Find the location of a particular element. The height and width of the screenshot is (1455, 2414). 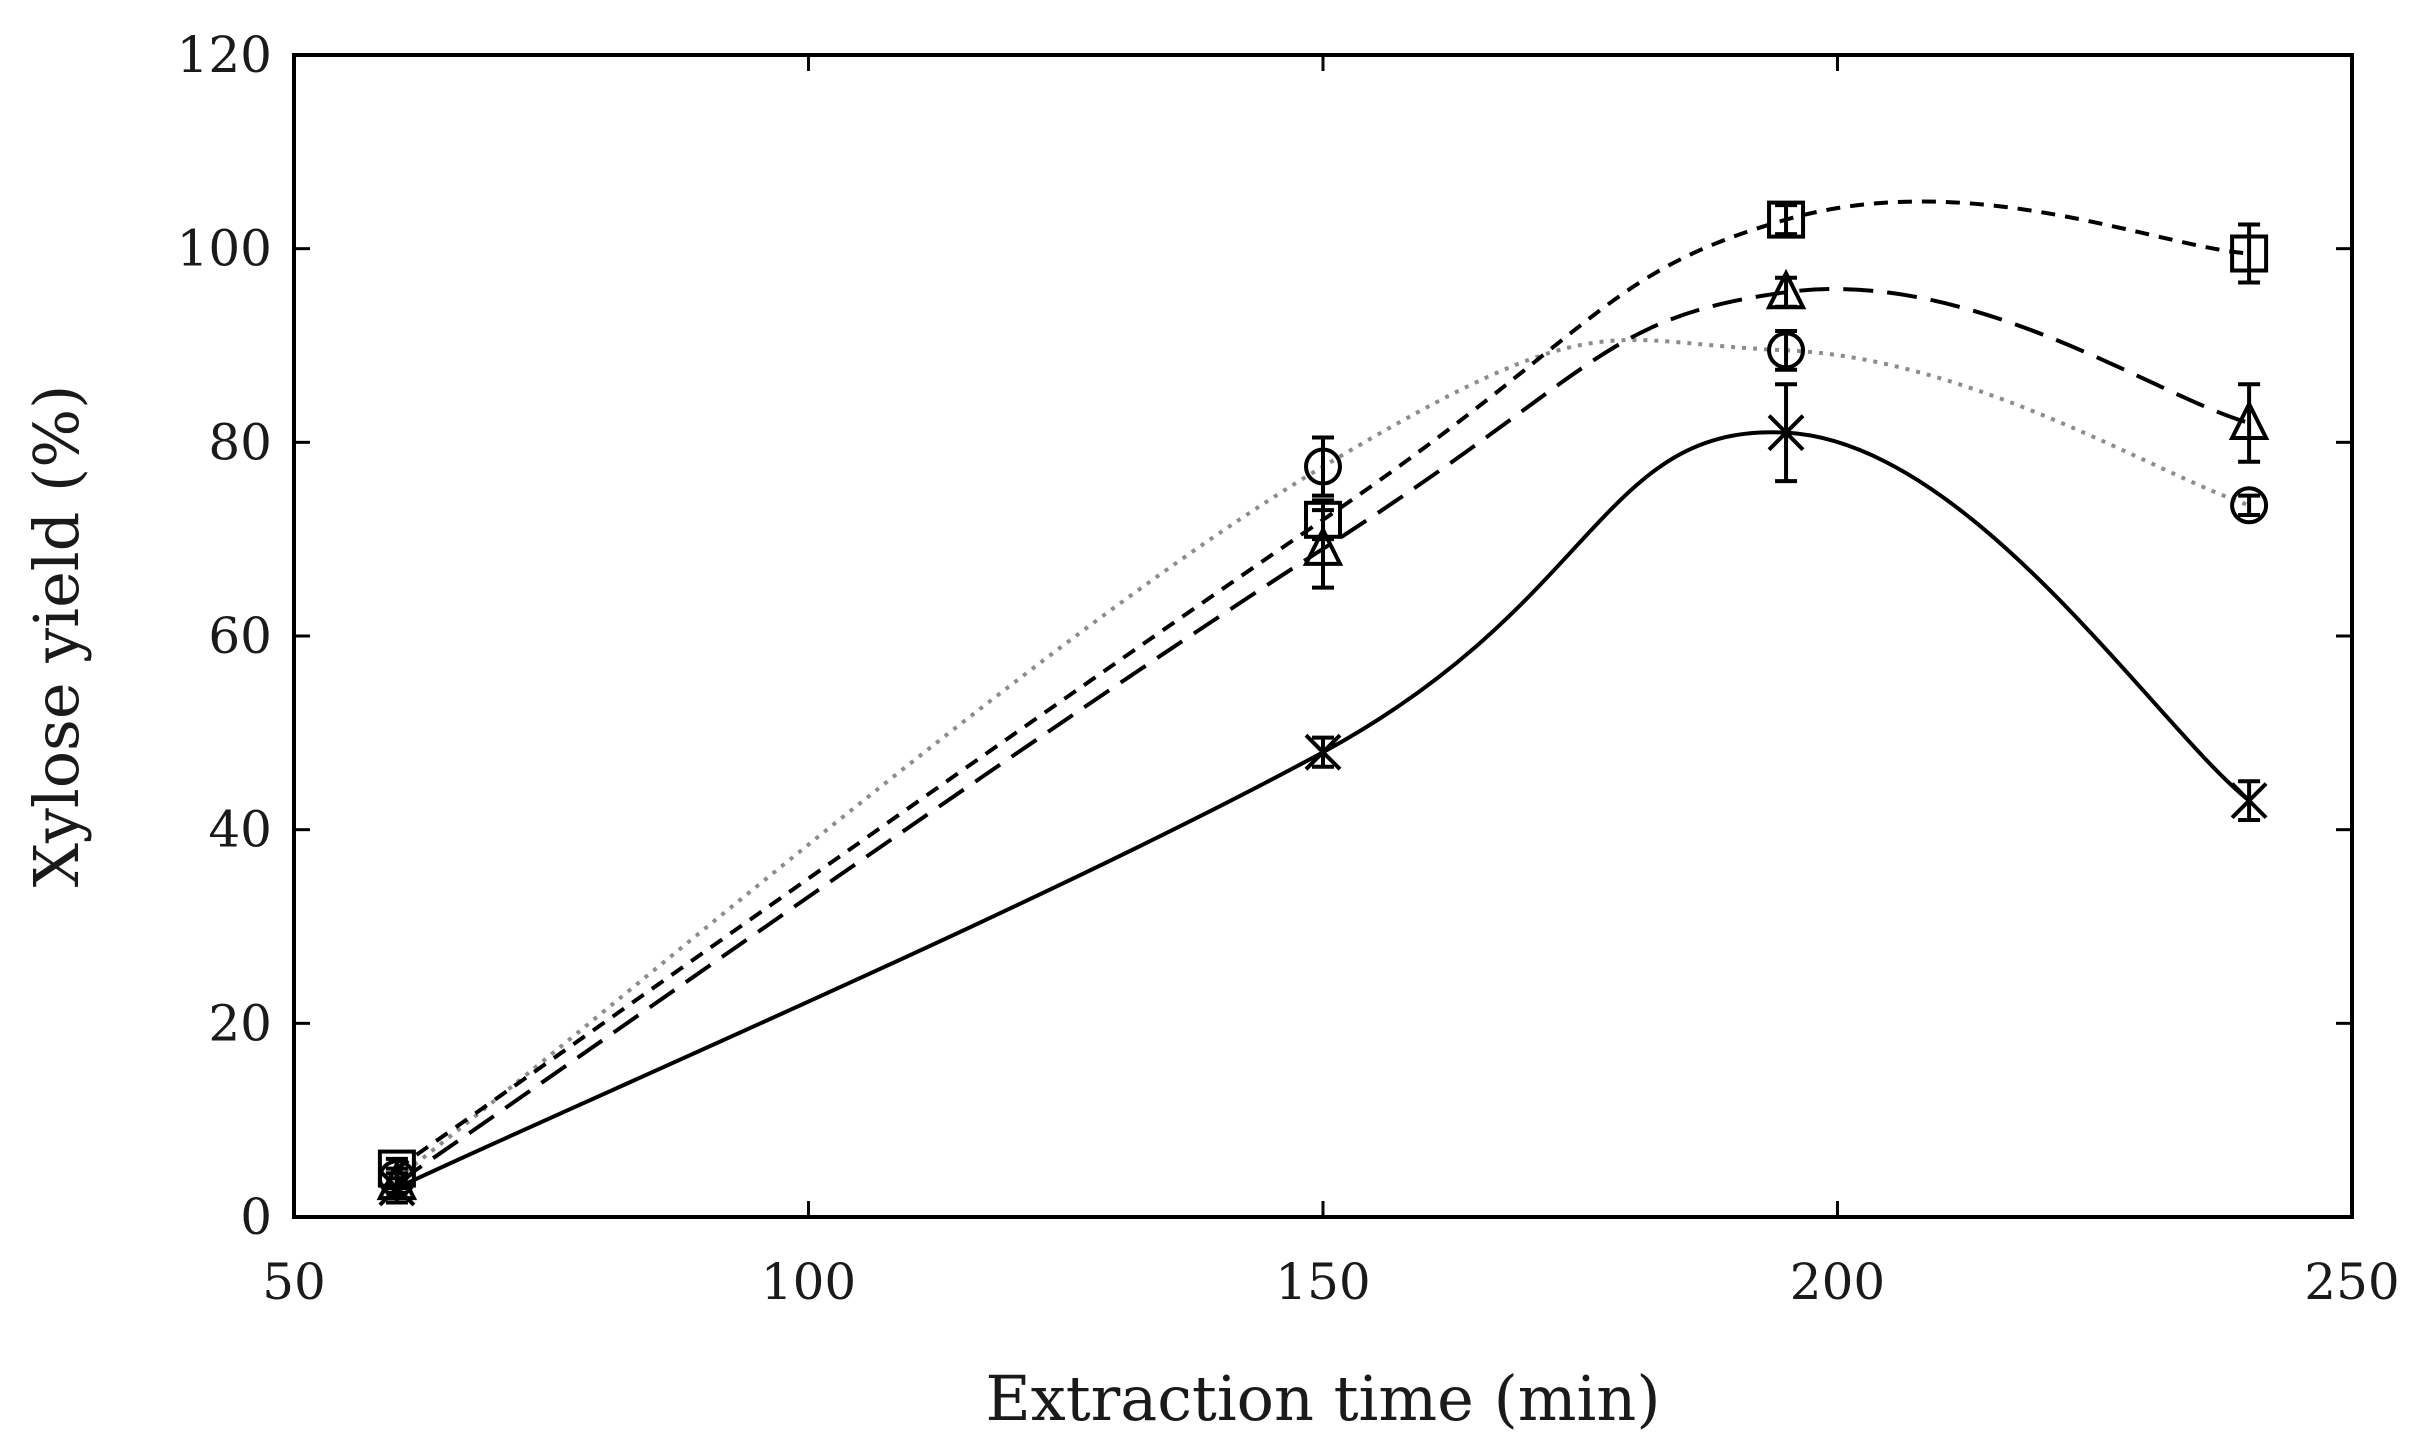

x-tick-label: 100 is located at coordinates (808, 1282).